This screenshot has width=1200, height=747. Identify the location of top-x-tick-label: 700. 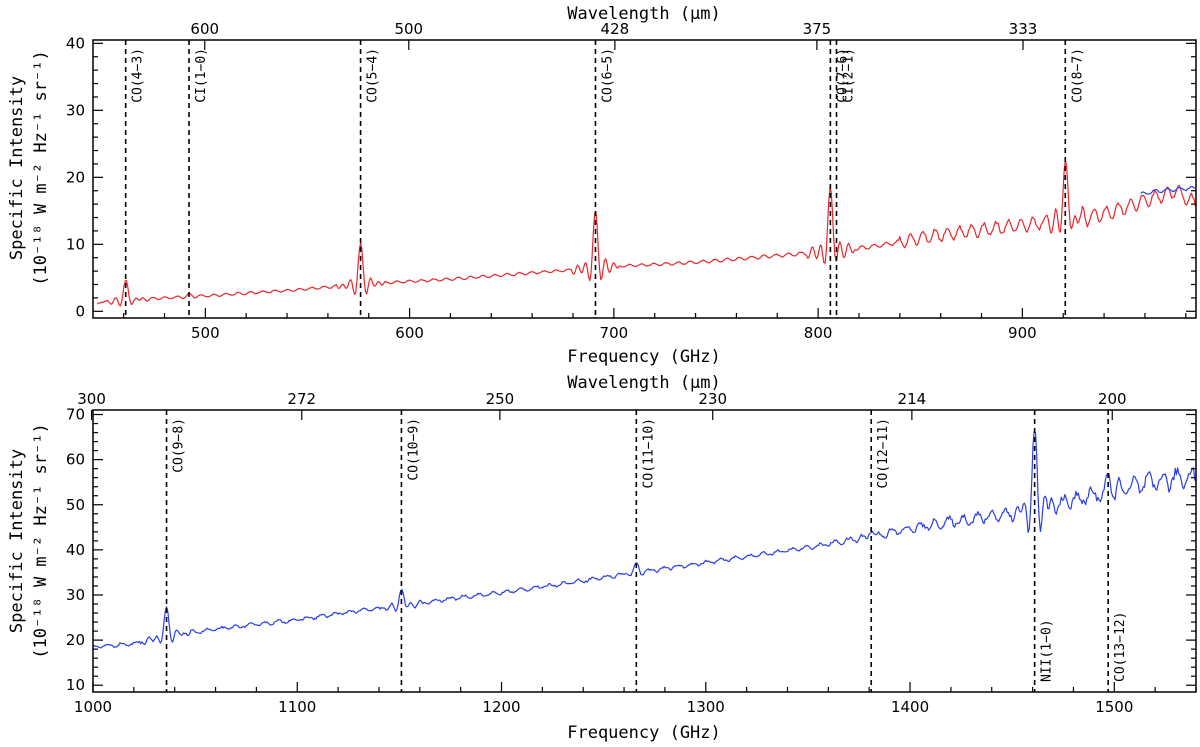
(614, 333).